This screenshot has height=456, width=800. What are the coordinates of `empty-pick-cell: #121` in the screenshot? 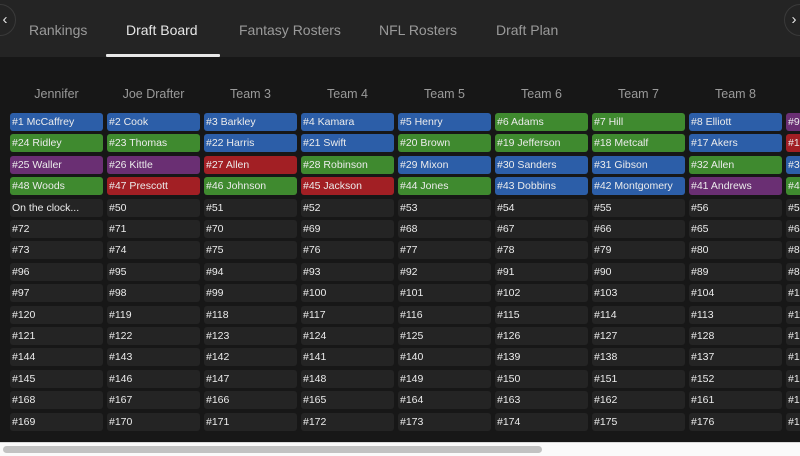 It's located at (56, 336).